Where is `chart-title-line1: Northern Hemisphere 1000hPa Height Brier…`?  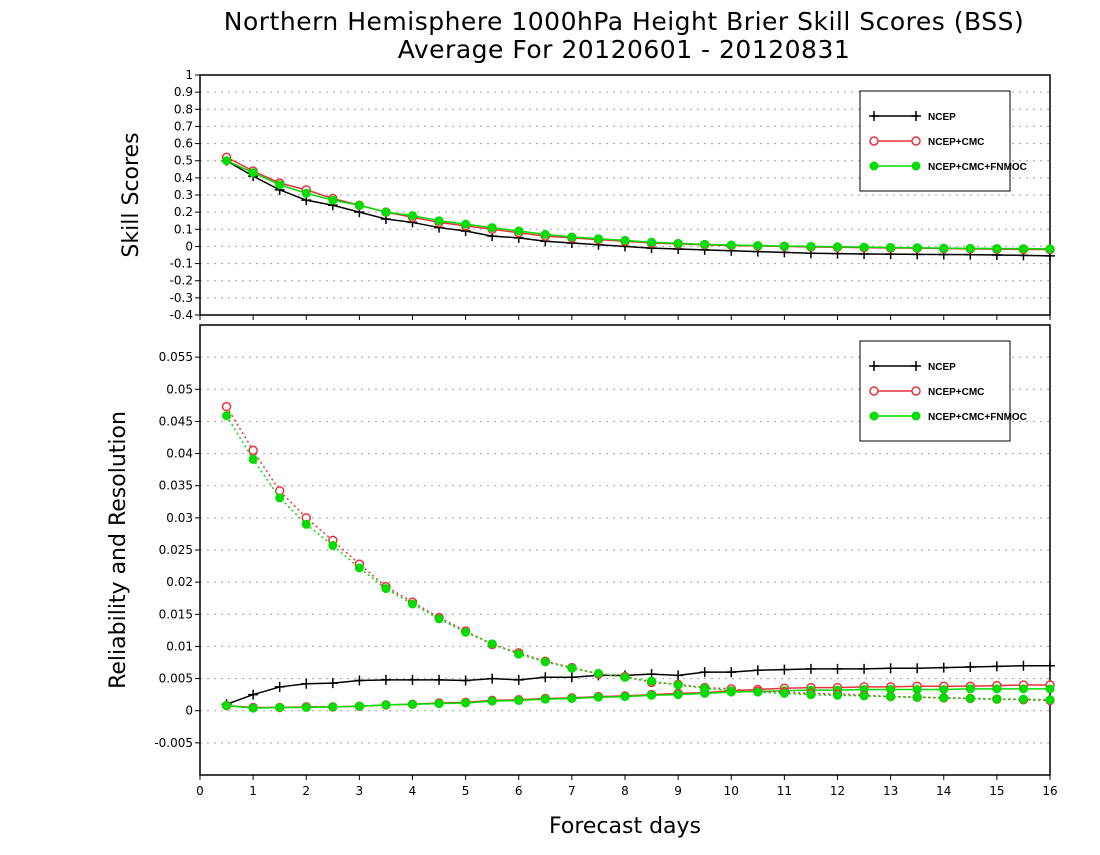 chart-title-line1: Northern Hemisphere 1000hPa Height Brier… is located at coordinates (624, 21).